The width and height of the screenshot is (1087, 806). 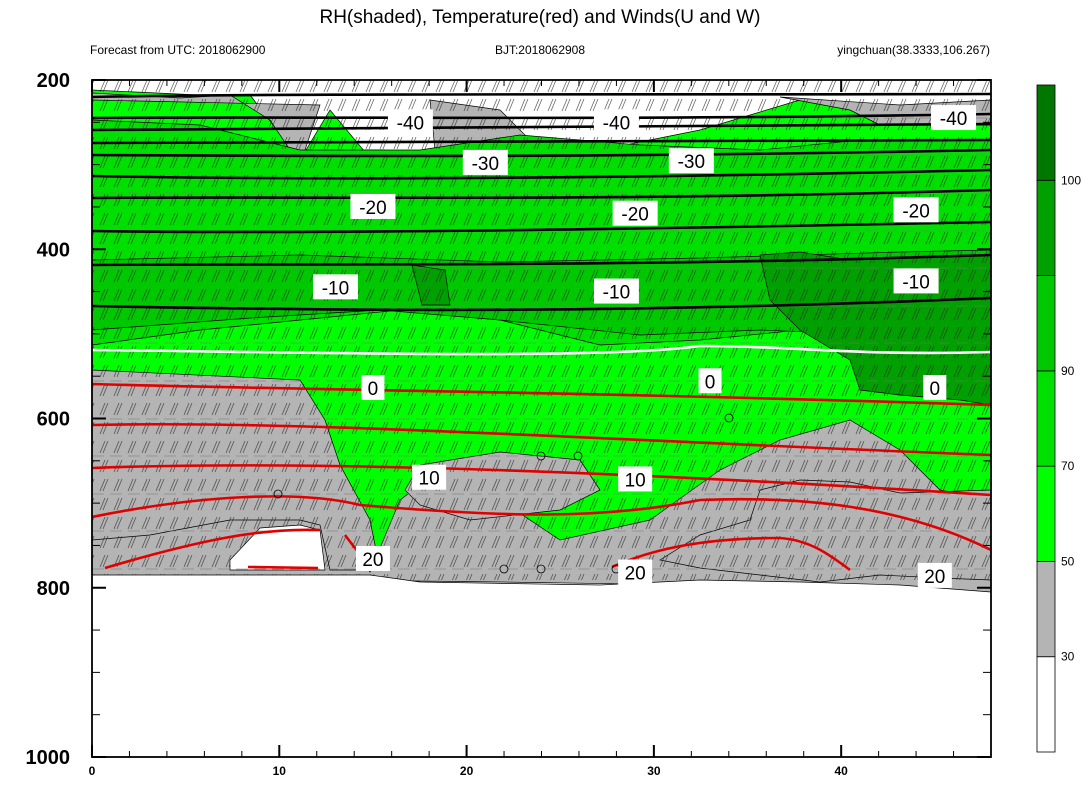 What do you see at coordinates (1068, 657) in the screenshot?
I see `colorbar-label: 30` at bounding box center [1068, 657].